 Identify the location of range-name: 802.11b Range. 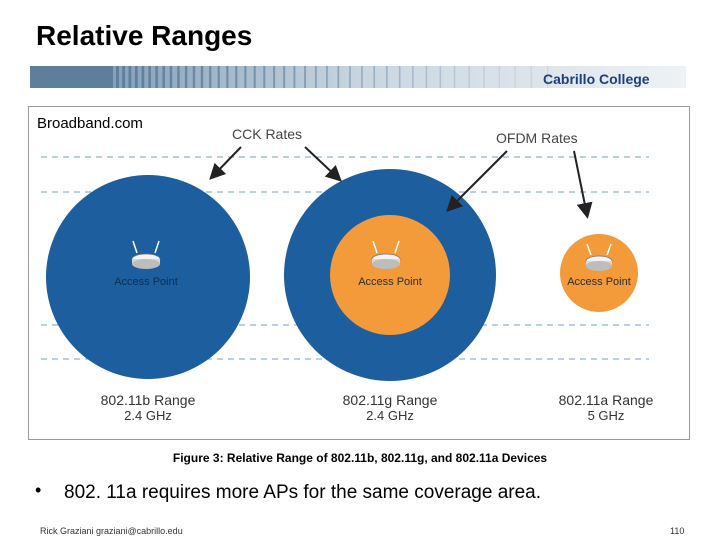
(148, 400).